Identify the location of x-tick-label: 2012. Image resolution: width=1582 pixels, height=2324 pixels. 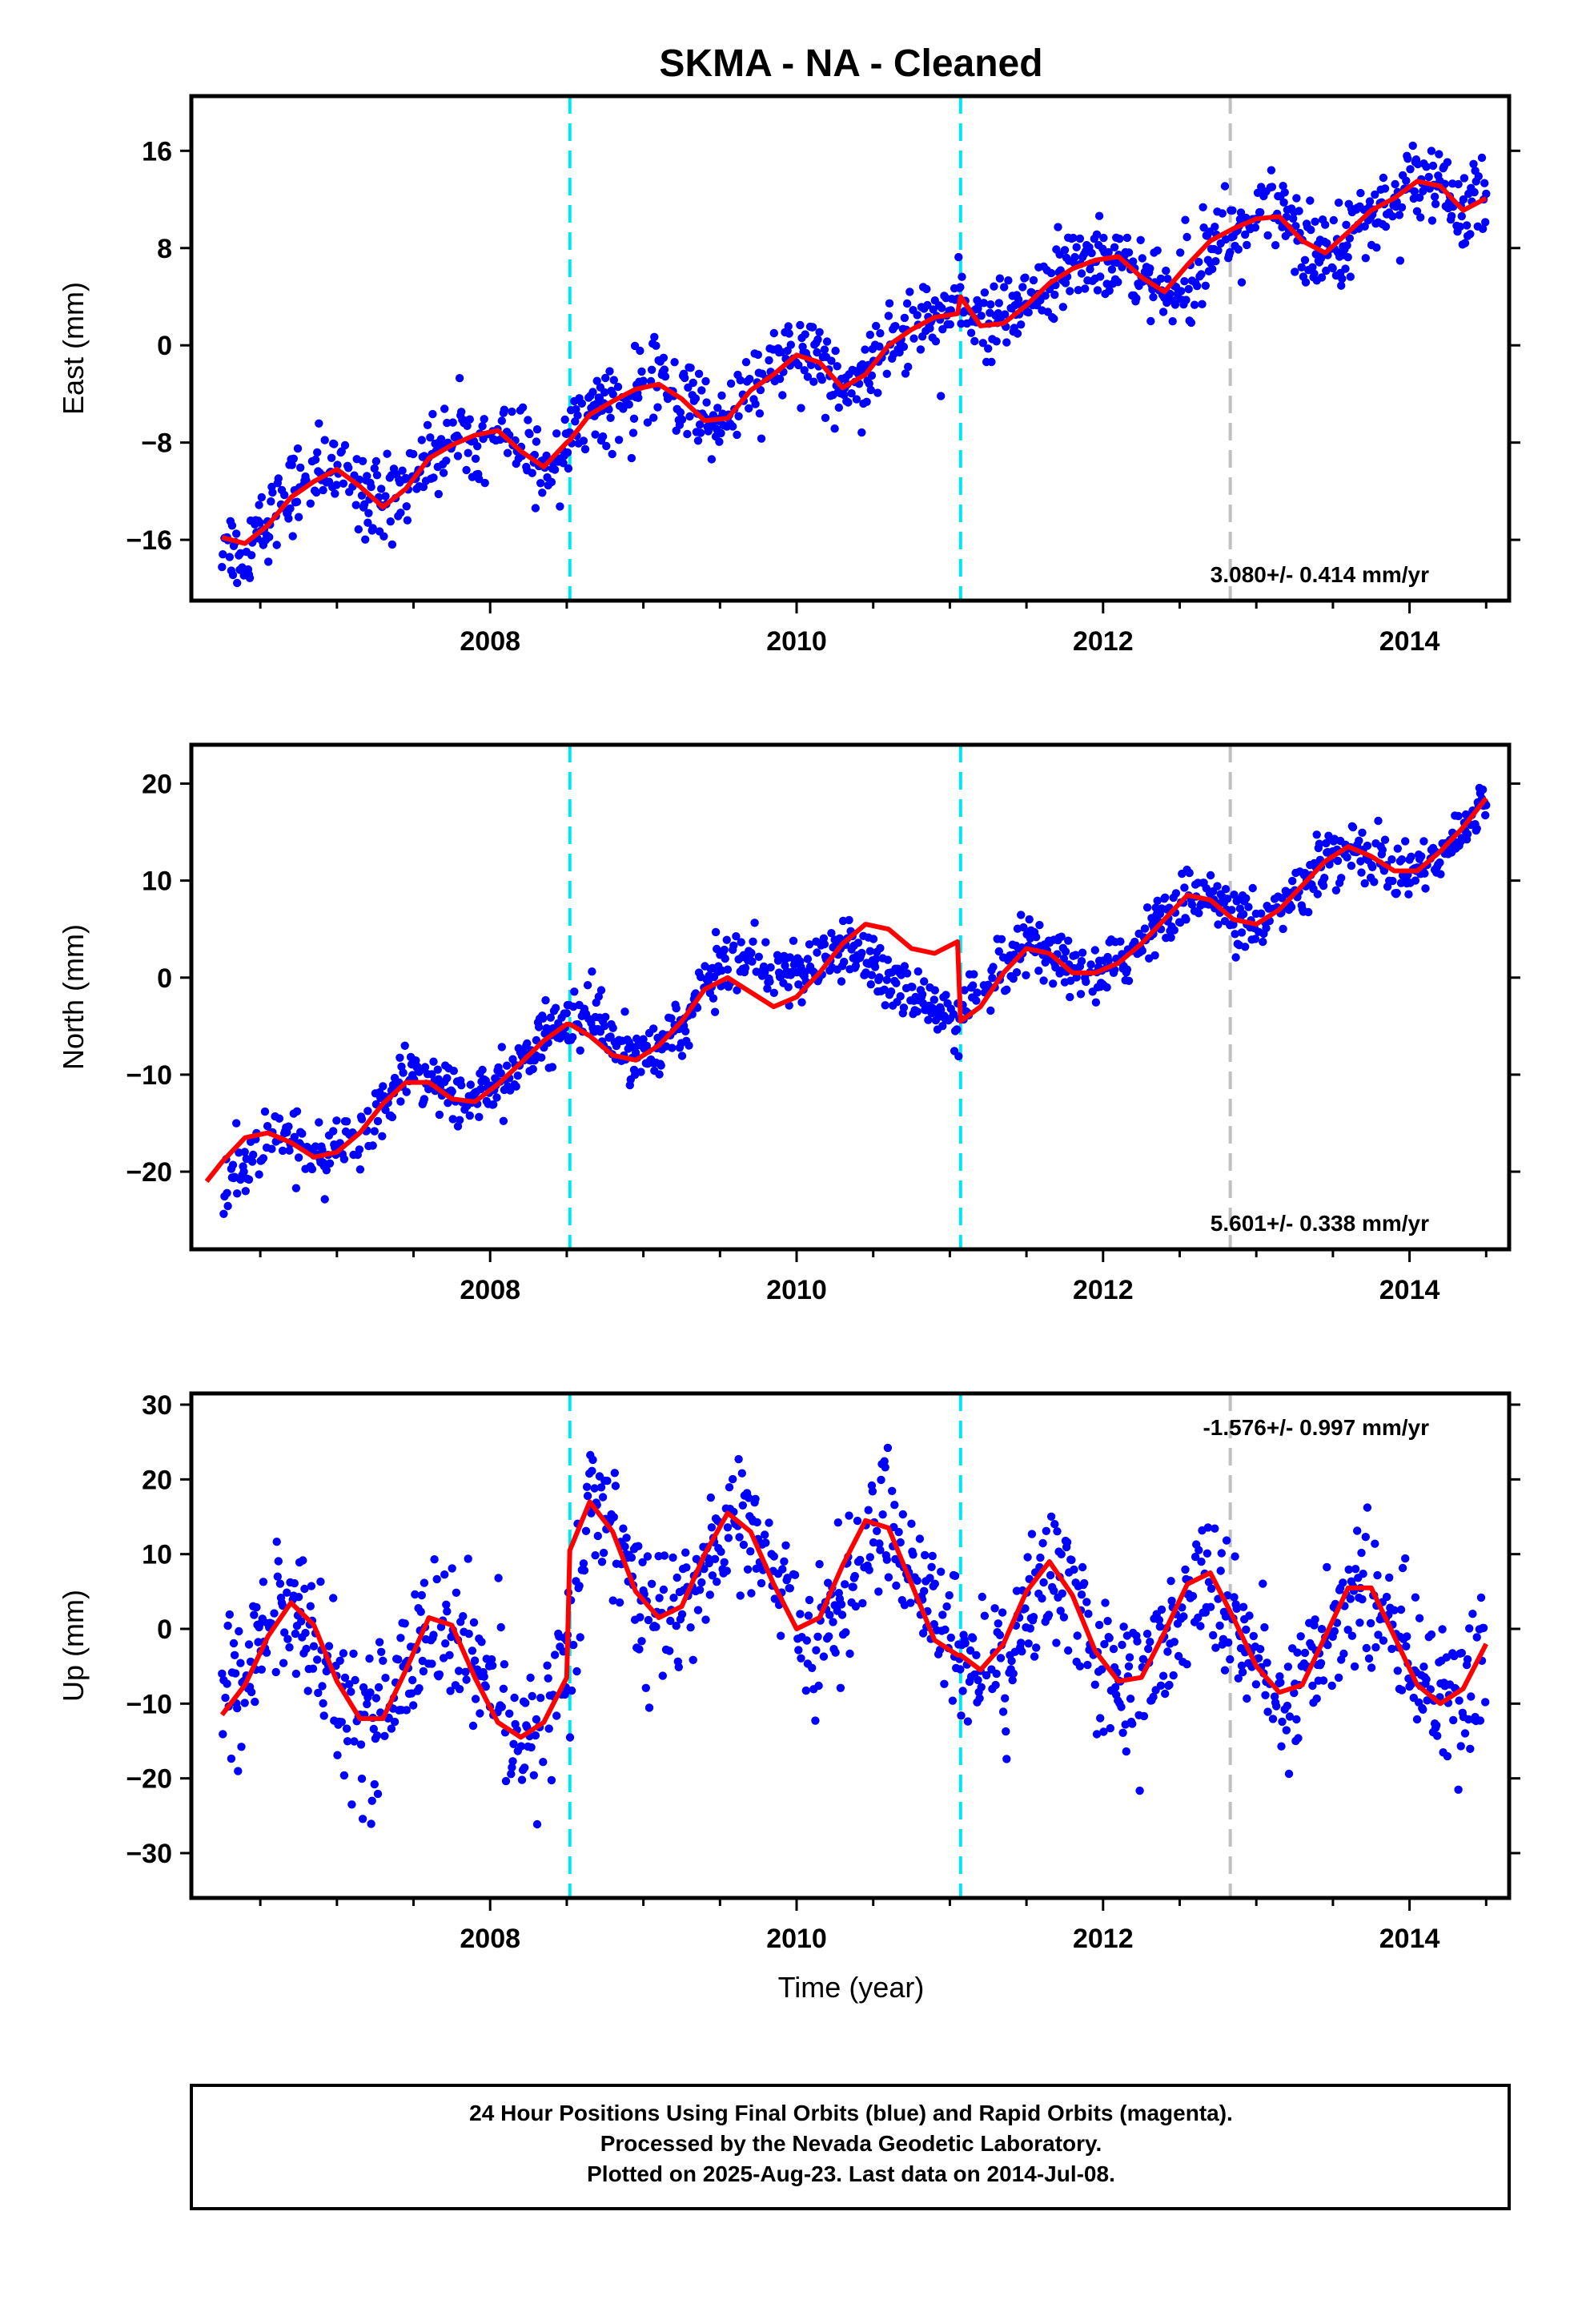
(1103, 1939).